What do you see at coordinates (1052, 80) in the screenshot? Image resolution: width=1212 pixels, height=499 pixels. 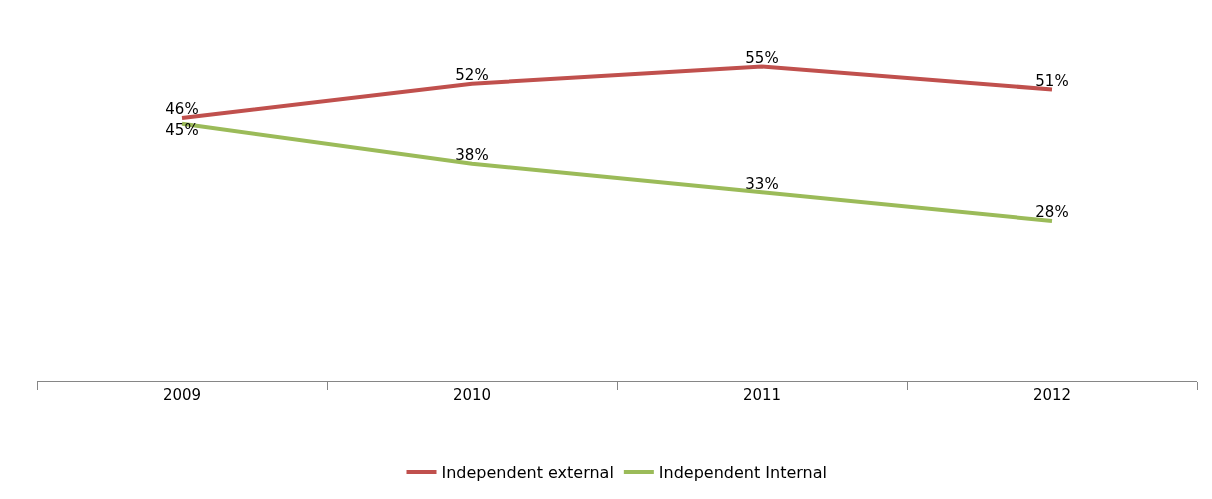 I see `data-label: 51%` at bounding box center [1052, 80].